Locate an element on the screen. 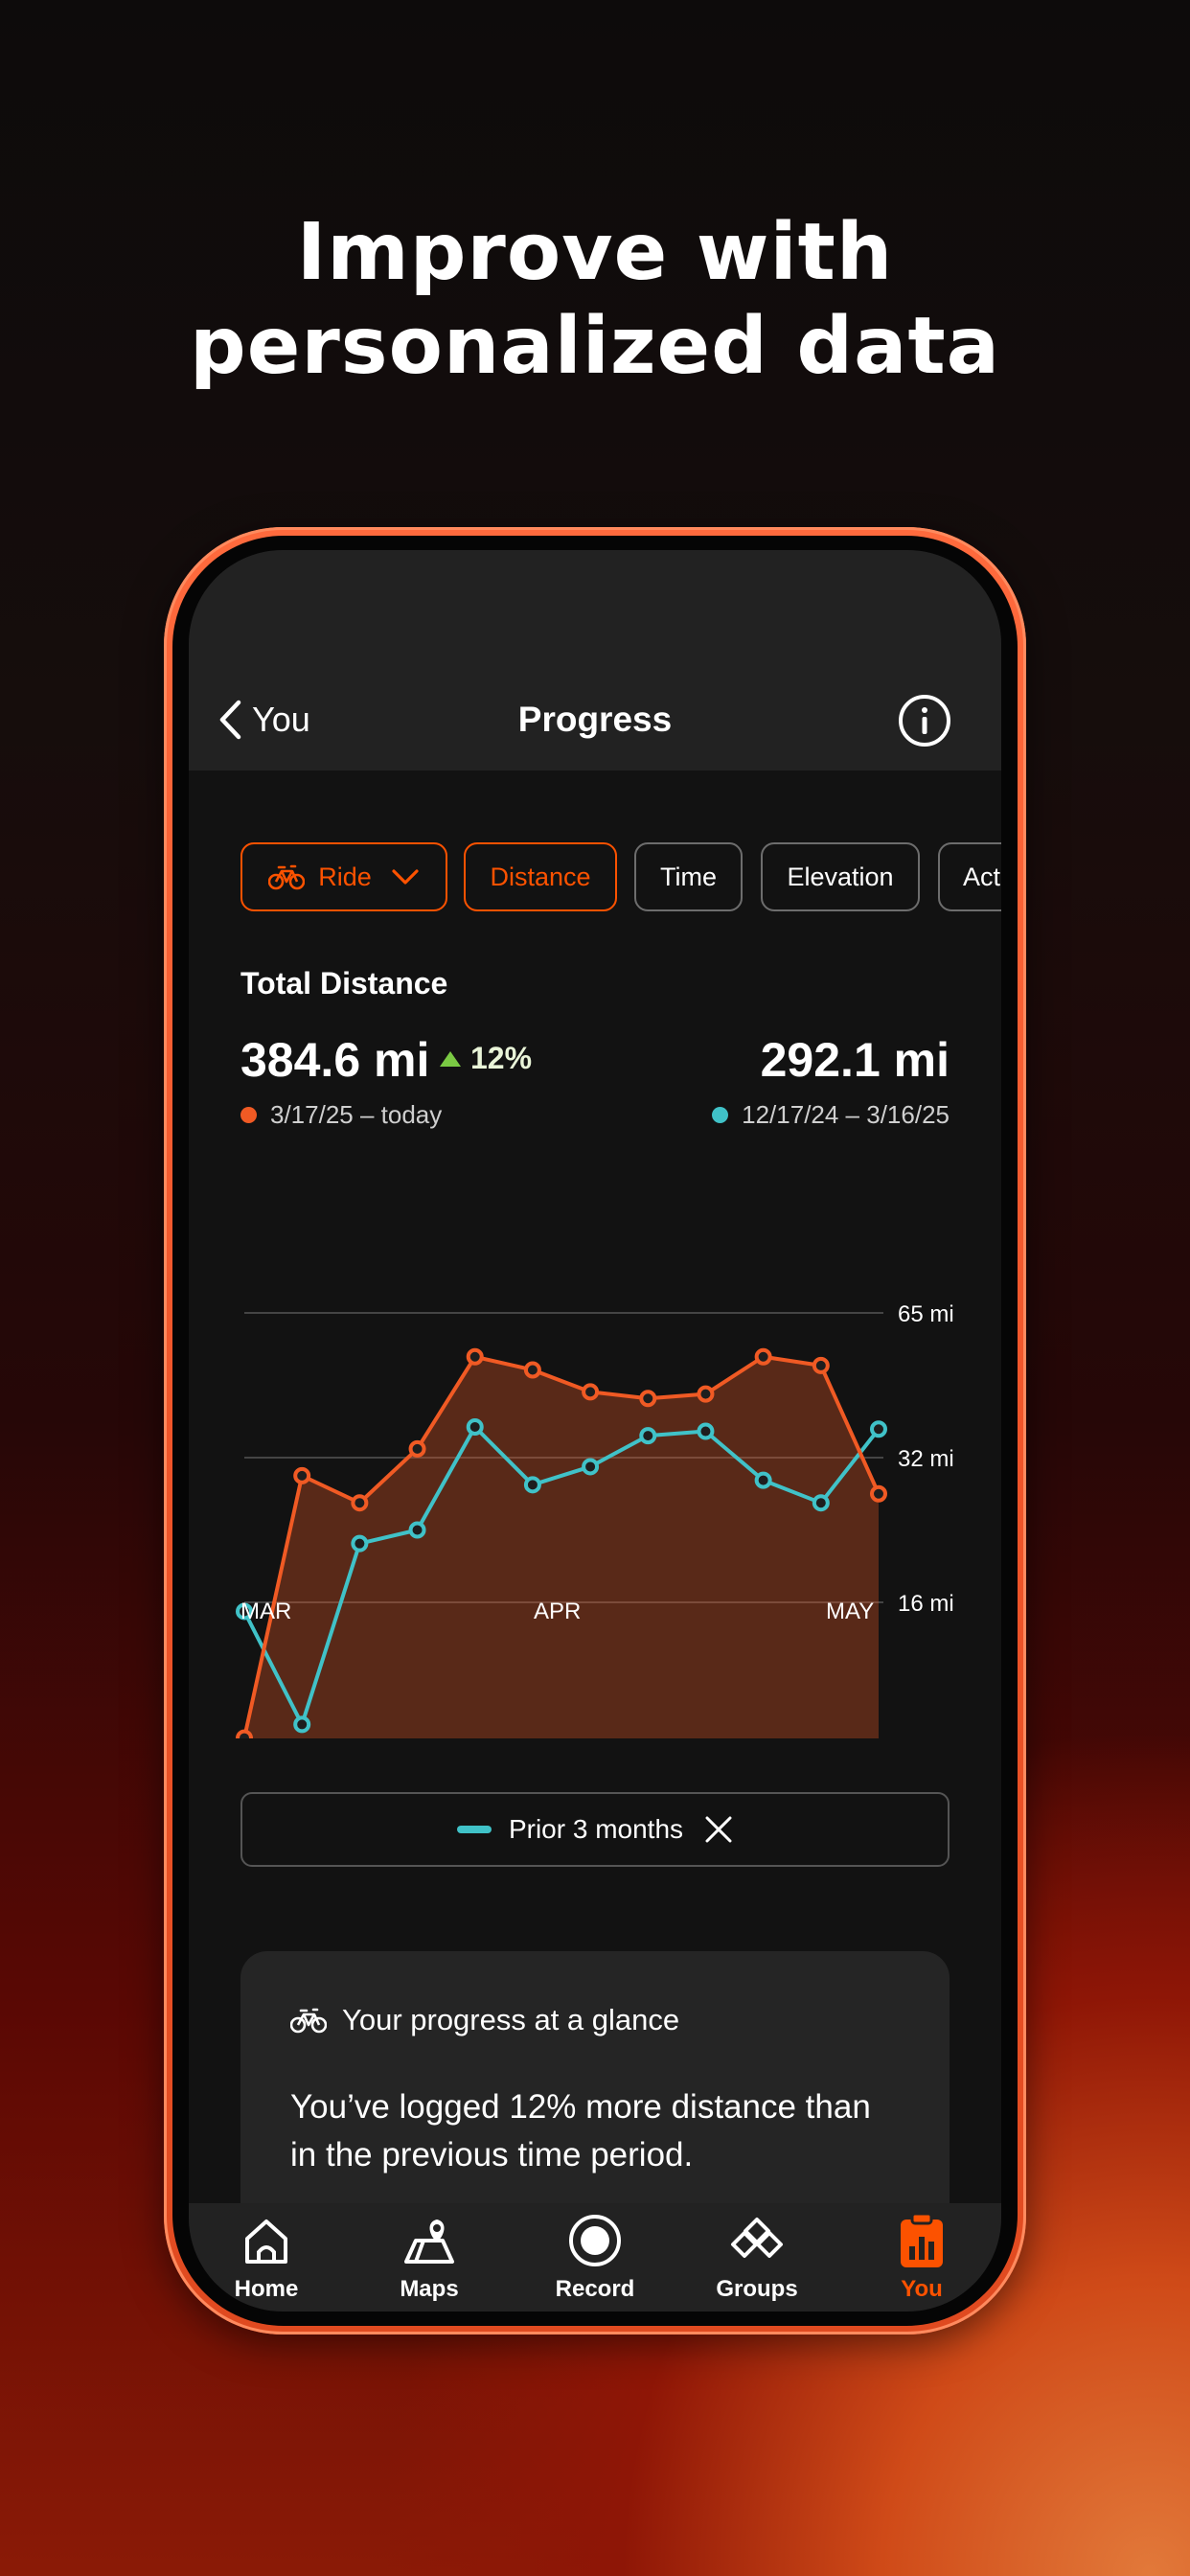 This screenshot has height=2576, width=1190. tab-groups: Groups is located at coordinates (757, 2257).